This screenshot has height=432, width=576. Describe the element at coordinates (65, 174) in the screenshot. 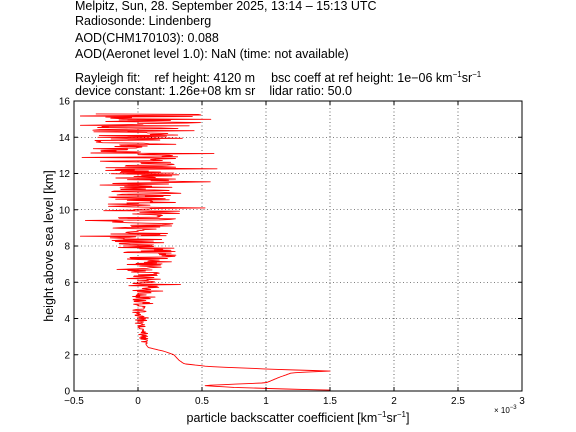

I see `y-tick-label: 12` at that location.